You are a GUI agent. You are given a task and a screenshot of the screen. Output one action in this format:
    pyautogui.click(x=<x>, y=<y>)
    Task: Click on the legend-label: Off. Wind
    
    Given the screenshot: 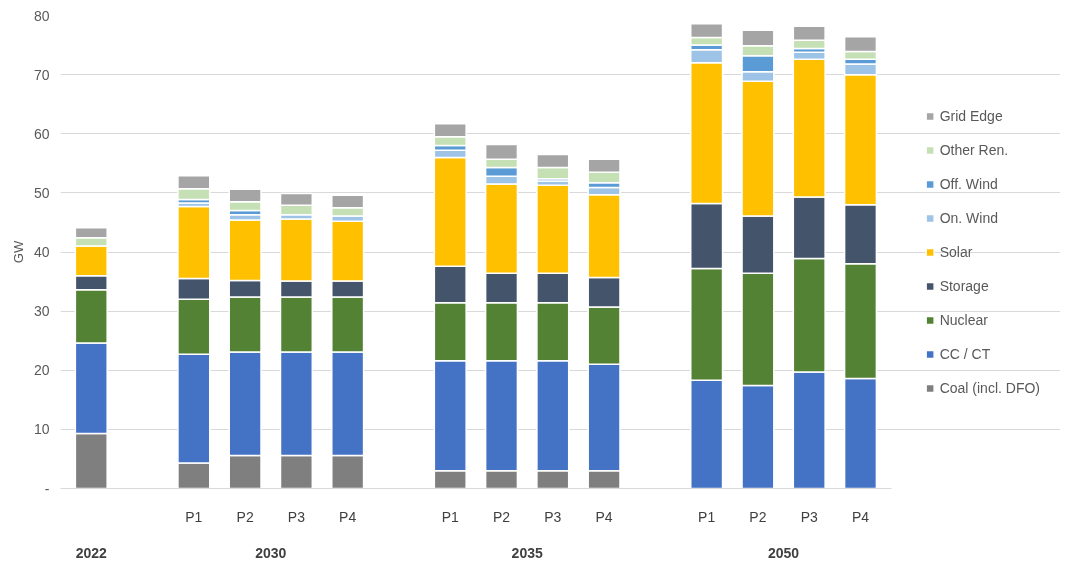 What is the action you would take?
    pyautogui.click(x=968, y=183)
    